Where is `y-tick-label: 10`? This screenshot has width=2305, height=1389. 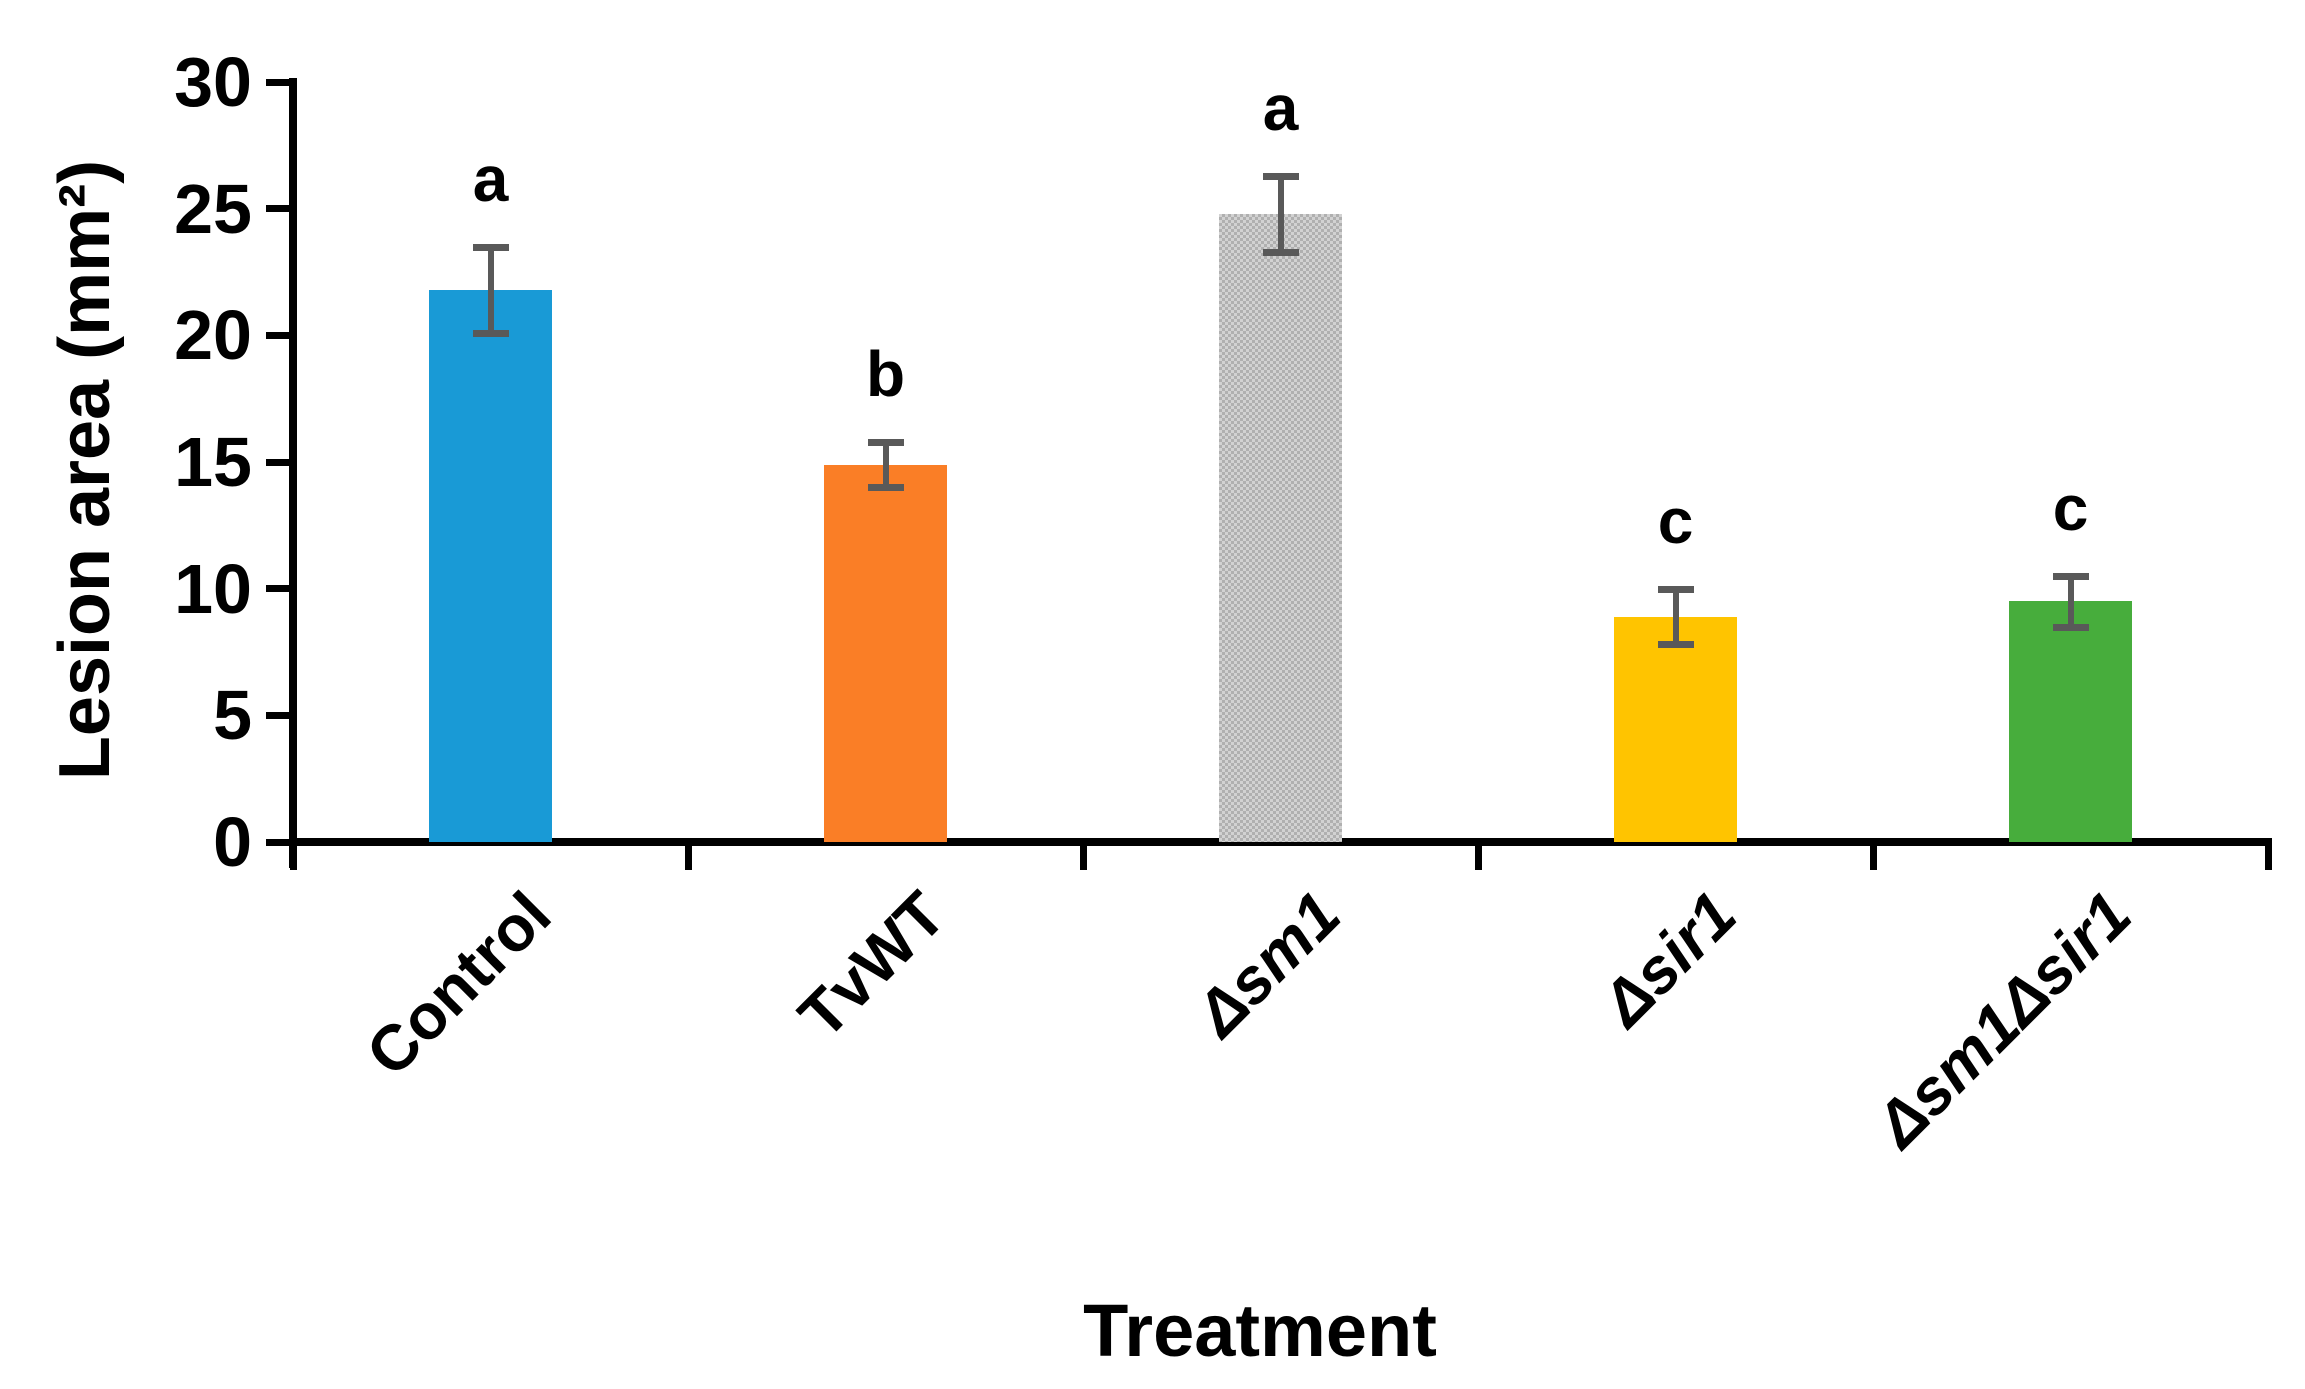
y-tick-label: 10 is located at coordinates (213, 588).